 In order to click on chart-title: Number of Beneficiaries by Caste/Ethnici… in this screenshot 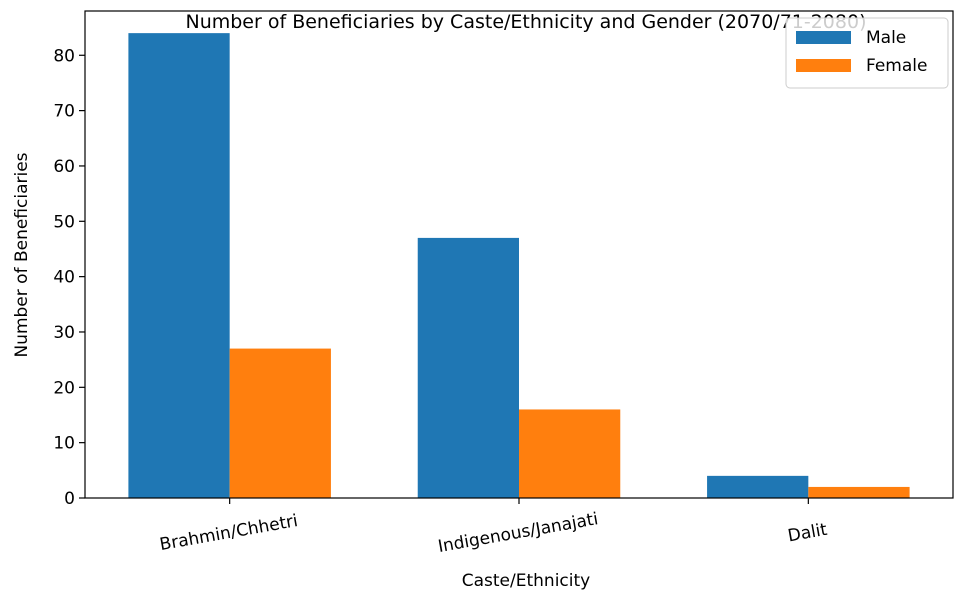, I will do `click(525, 22)`.